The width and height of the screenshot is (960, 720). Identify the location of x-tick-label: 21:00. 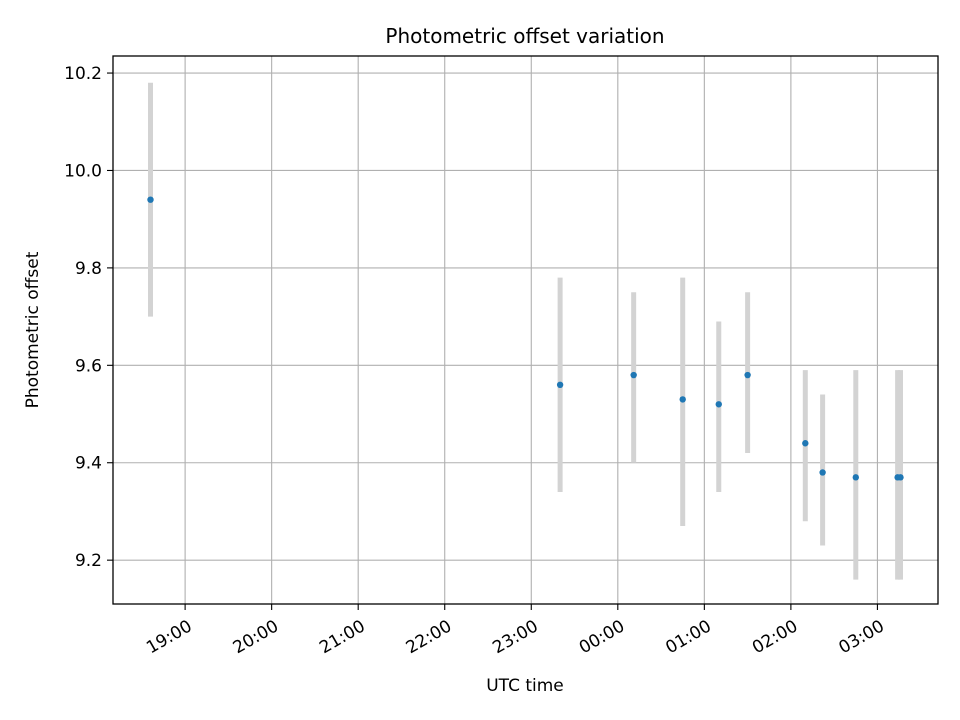
(342, 637).